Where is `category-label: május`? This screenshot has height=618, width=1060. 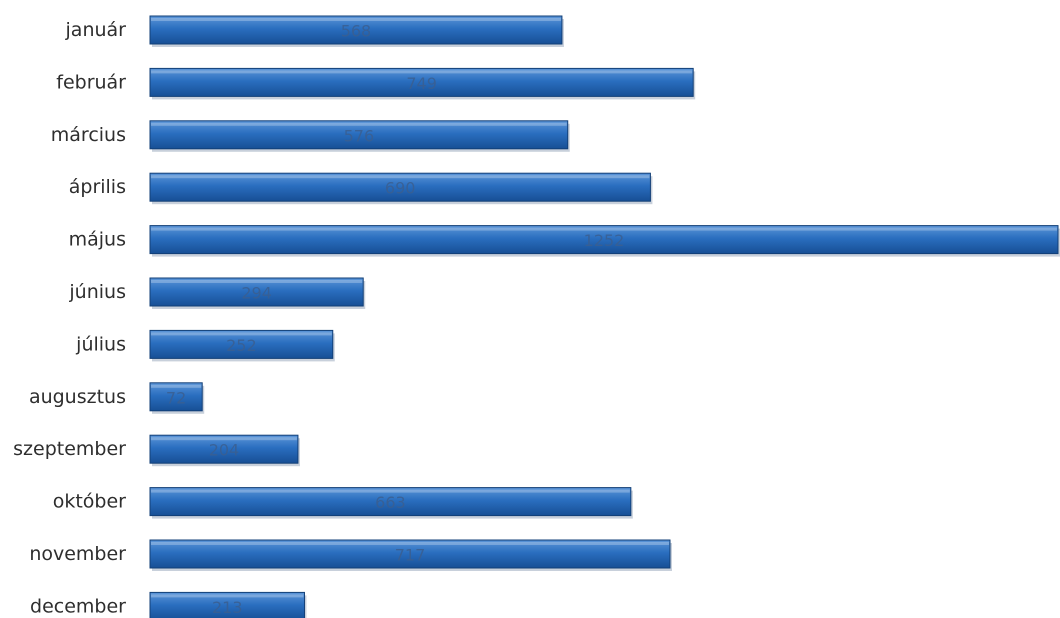 category-label: május is located at coordinates (97, 240).